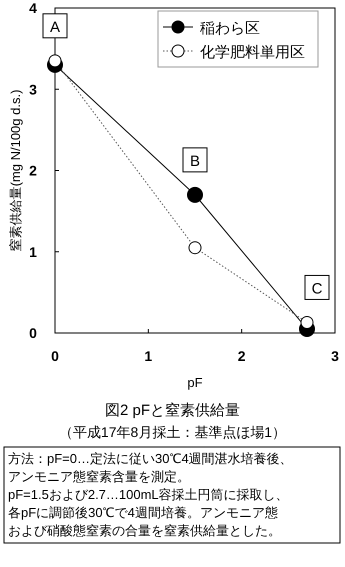 The height and width of the screenshot is (567, 345). I want to click on y-tick-label: 2, so click(33, 170).